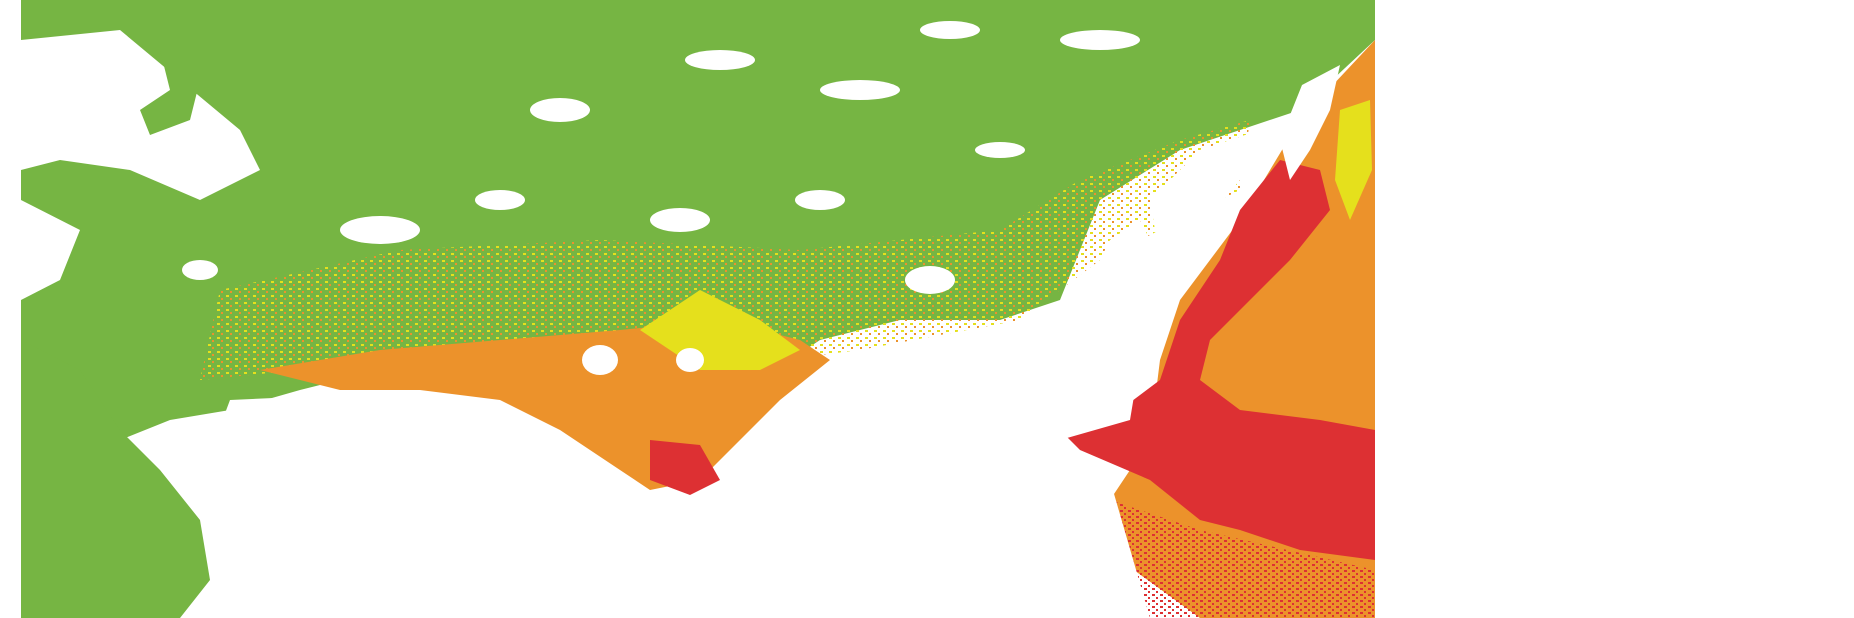 The height and width of the screenshot is (618, 1854). What do you see at coordinates (50, 250) in the screenshot?
I see `region-no-data-west` at bounding box center [50, 250].